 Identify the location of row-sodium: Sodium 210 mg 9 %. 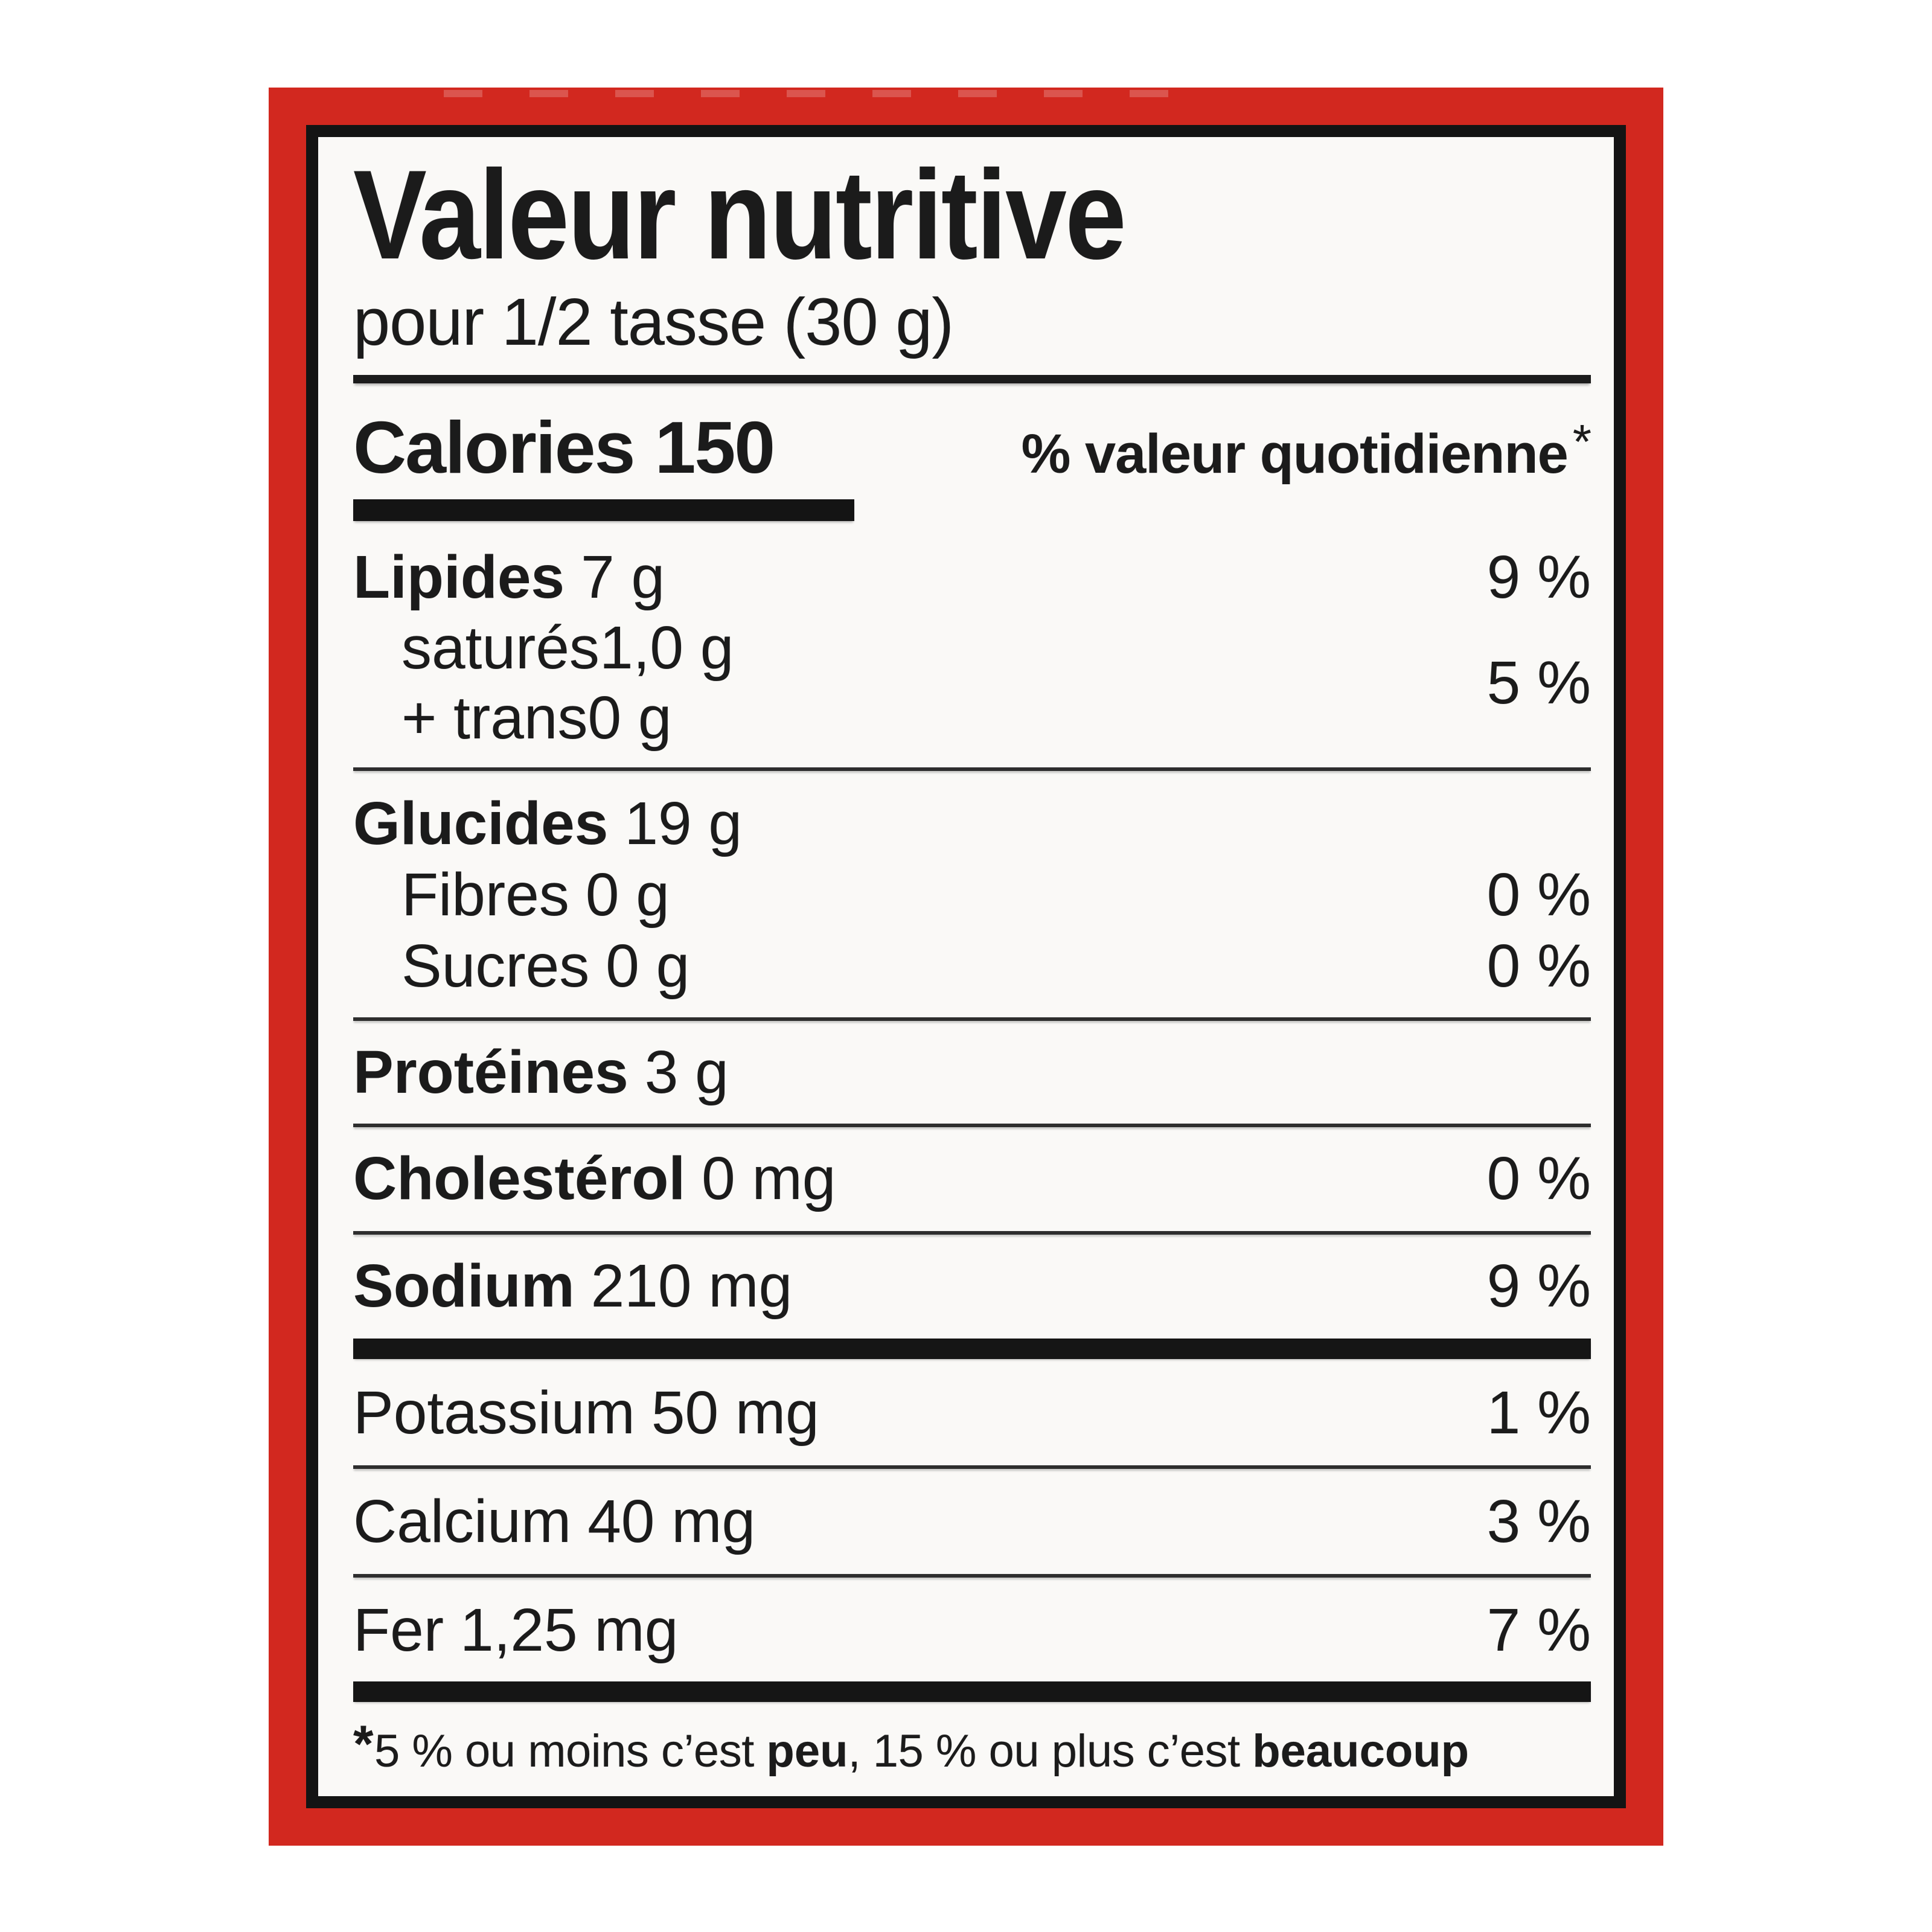
(972, 1287).